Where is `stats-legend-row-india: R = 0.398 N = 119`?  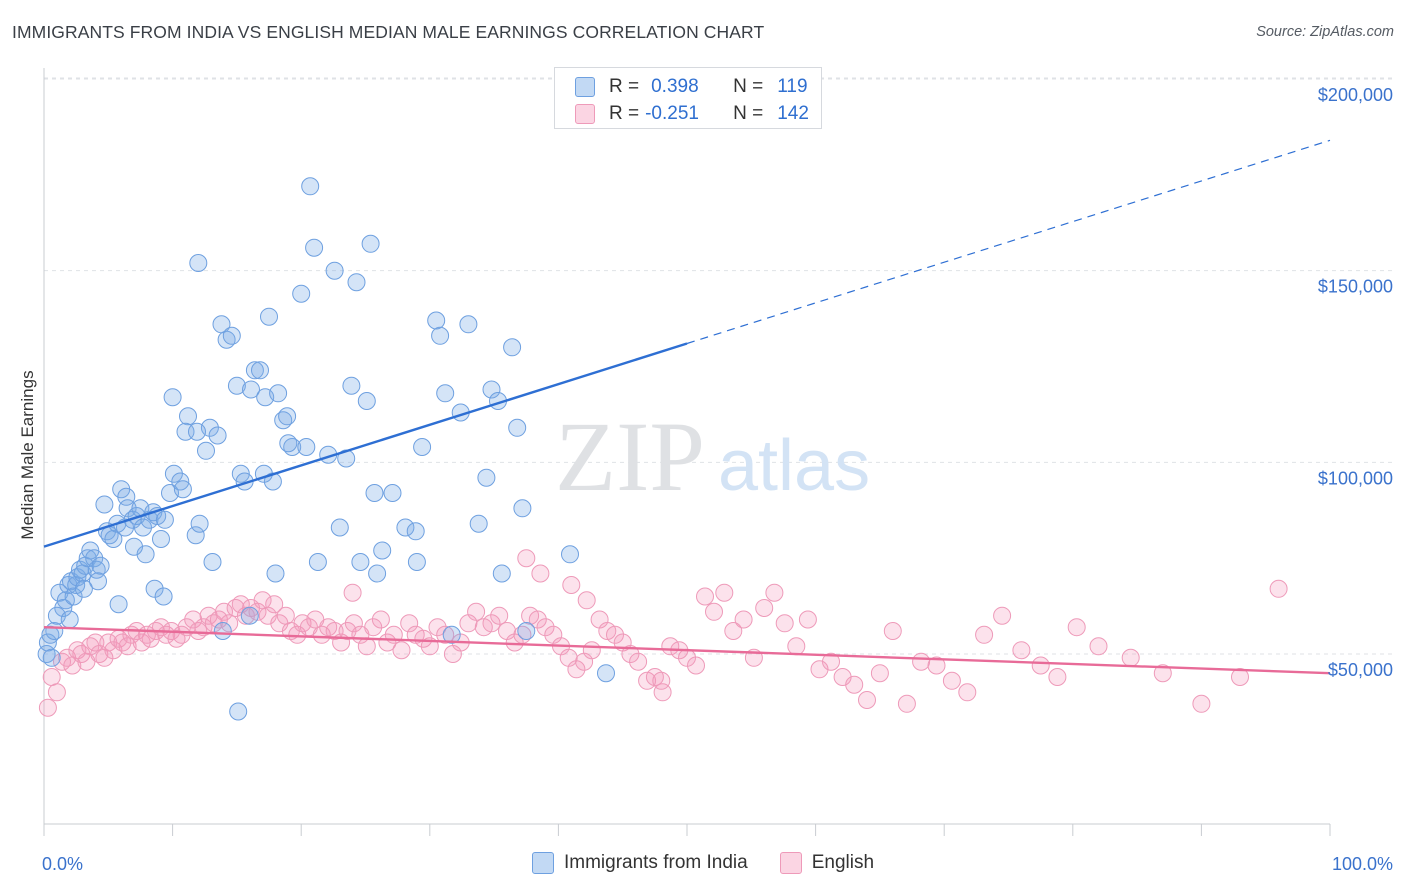 stats-legend-row-india: R = 0.398 N = 119 is located at coordinates (691, 87).